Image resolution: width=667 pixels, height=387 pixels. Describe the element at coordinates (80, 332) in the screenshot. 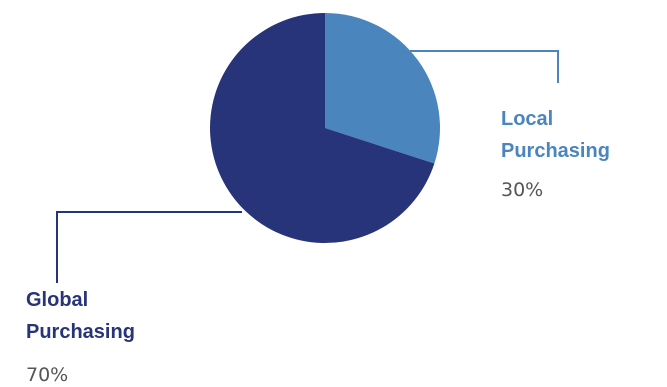

I see `global-purchasing-label-line2: Purchasing` at that location.